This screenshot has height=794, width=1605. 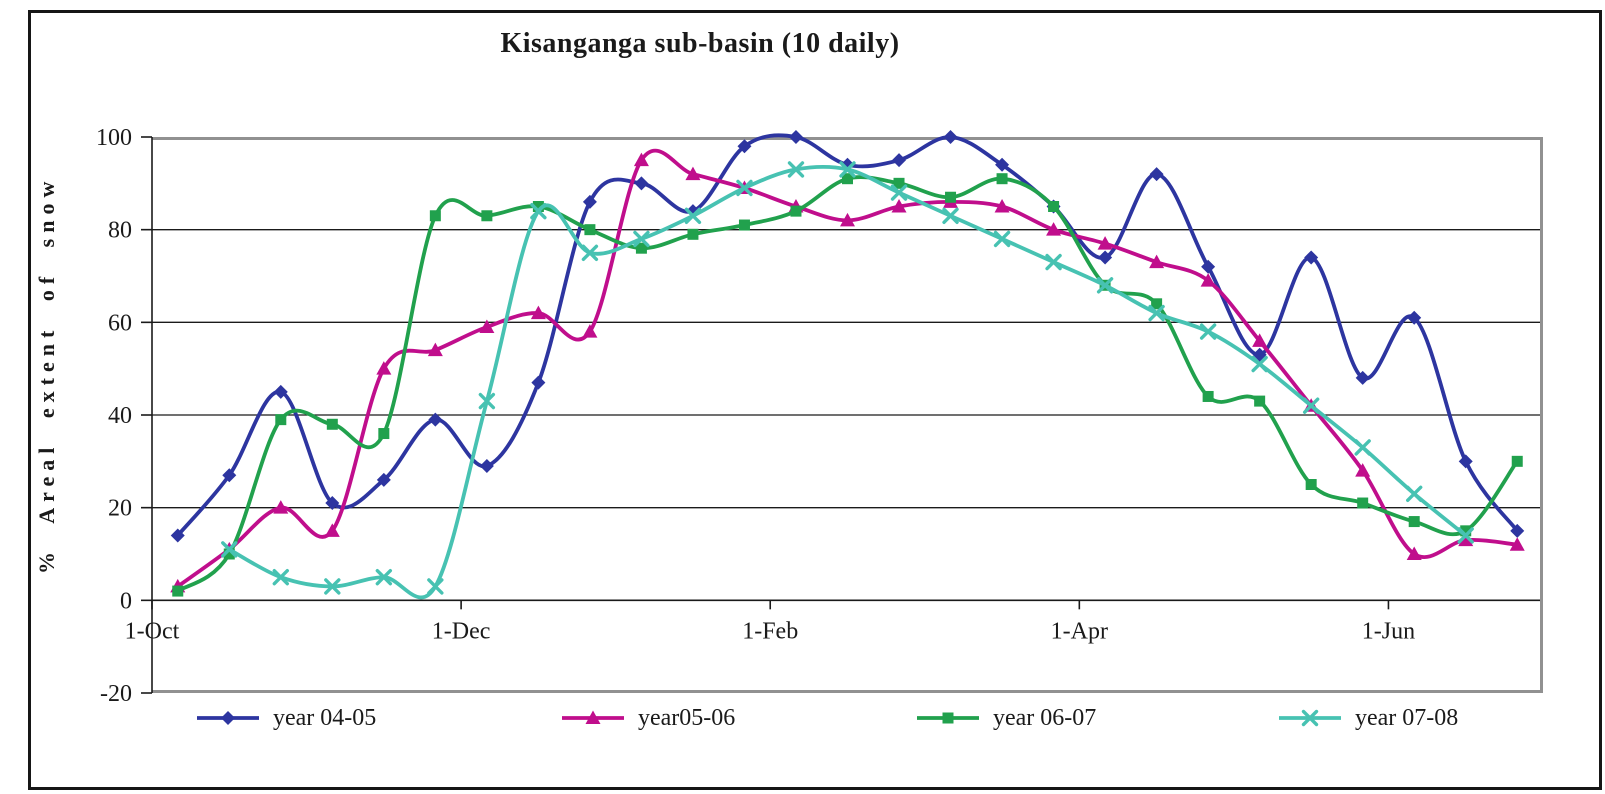 What do you see at coordinates (120, 416) in the screenshot?
I see `y-tick-label: 40` at bounding box center [120, 416].